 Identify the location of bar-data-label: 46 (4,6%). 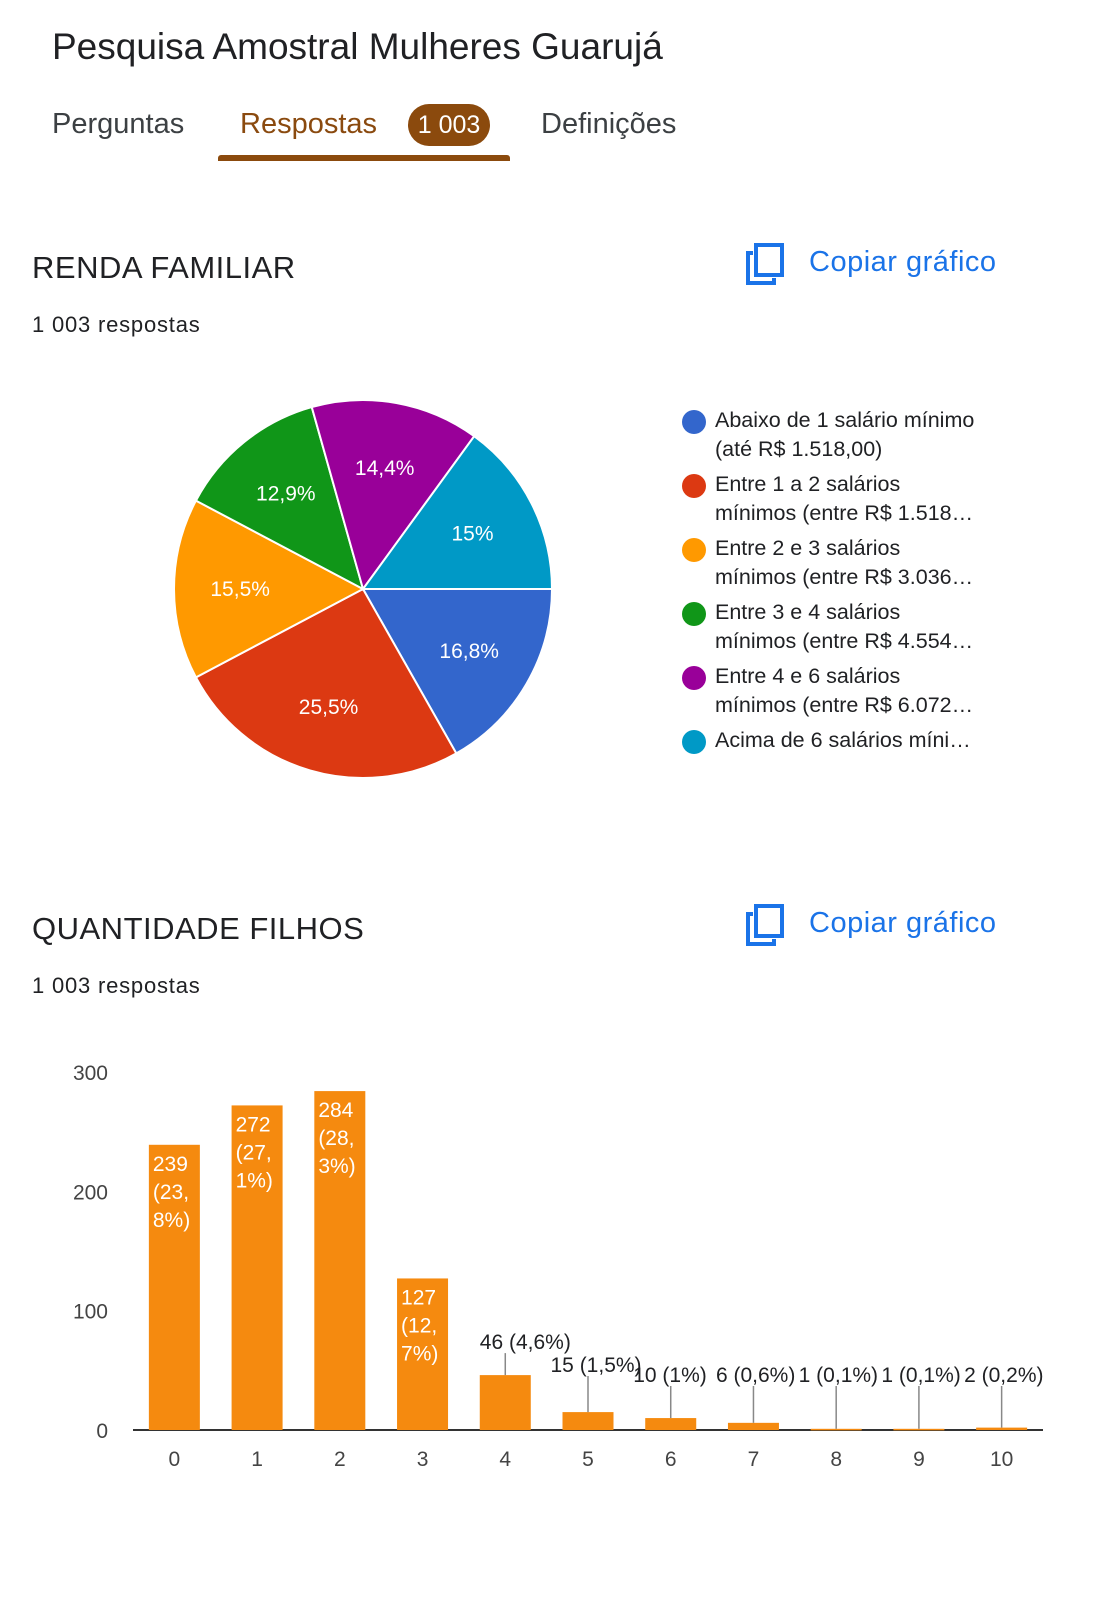
(525, 1342).